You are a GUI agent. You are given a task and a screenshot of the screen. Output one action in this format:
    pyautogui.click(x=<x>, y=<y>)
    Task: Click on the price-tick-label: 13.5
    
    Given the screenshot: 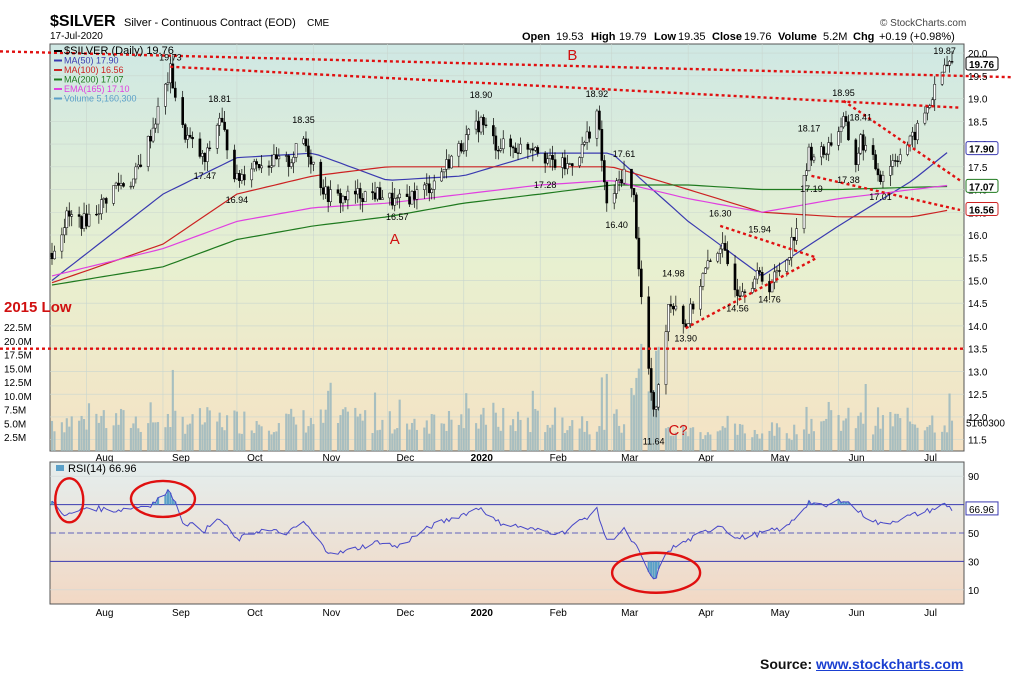 What is the action you would take?
    pyautogui.click(x=978, y=350)
    